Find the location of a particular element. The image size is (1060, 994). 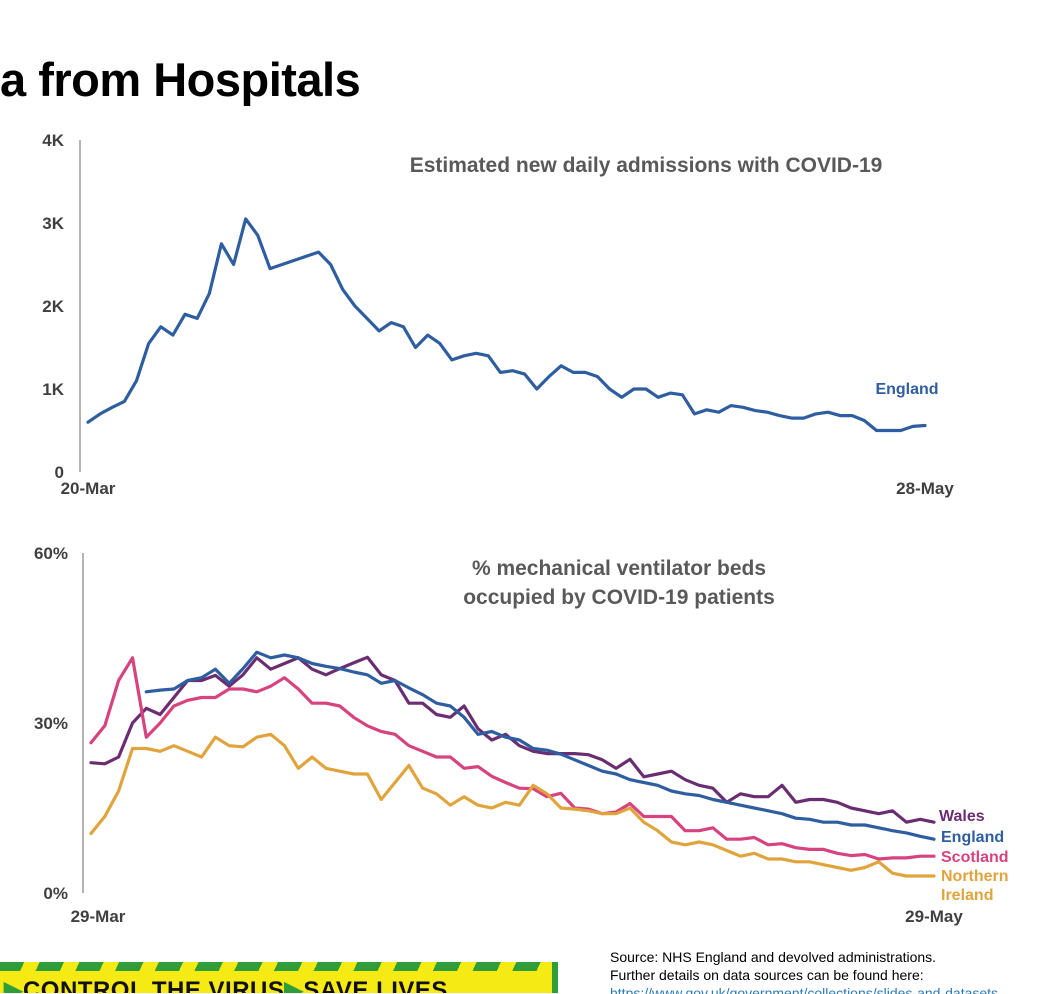

control-the-virus-banner: ▶CONTROL THE VIRUS▶SAVE LIVES is located at coordinates (279, 977).